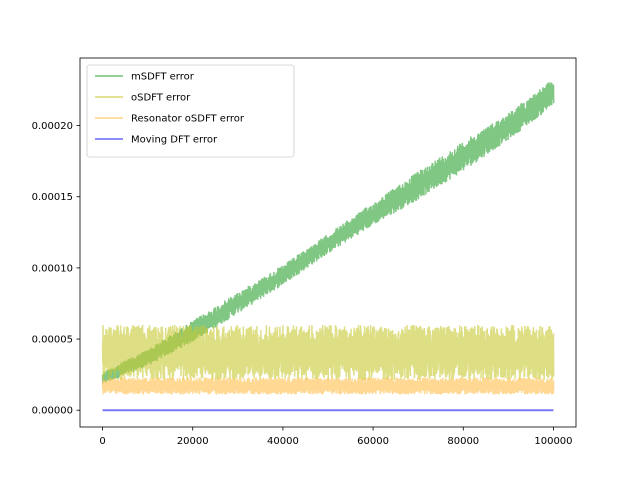  What do you see at coordinates (52, 340) in the screenshot?
I see `y-tick-label: 0.00005` at bounding box center [52, 340].